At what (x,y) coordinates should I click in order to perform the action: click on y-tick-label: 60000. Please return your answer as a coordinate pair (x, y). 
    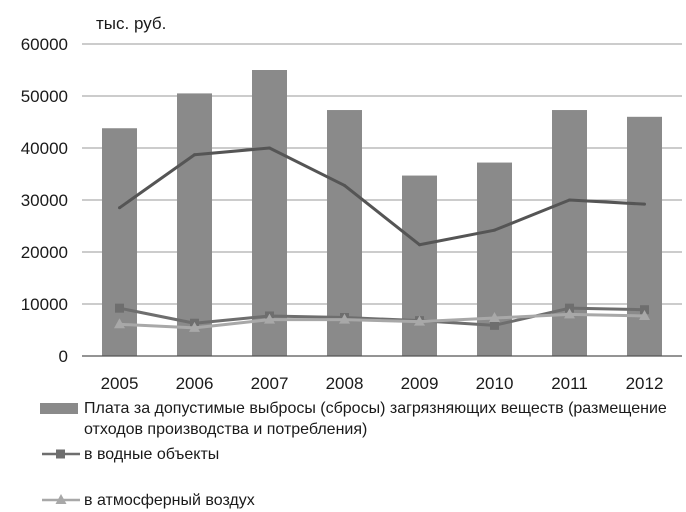
    Looking at the image, I should click on (44, 44).